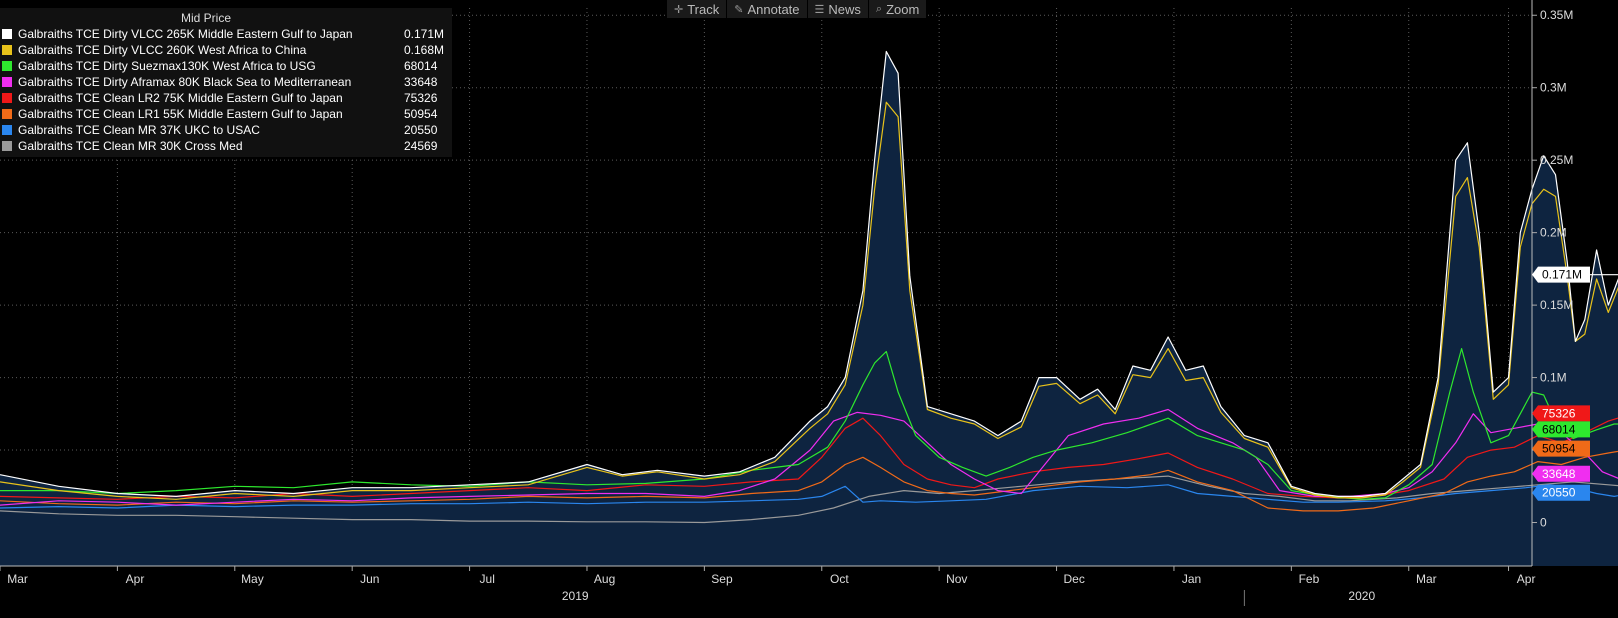 The width and height of the screenshot is (1618, 618). I want to click on zoom-label: Zoom, so click(903, 9).